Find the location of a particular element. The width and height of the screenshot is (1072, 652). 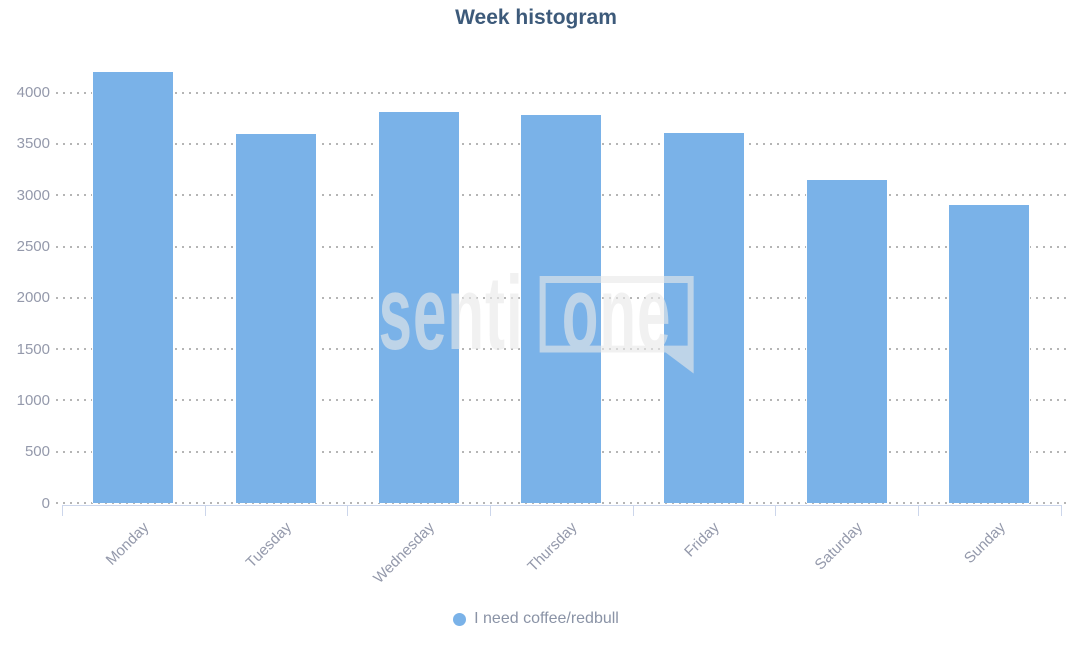

bar-thursday is located at coordinates (561, 308).